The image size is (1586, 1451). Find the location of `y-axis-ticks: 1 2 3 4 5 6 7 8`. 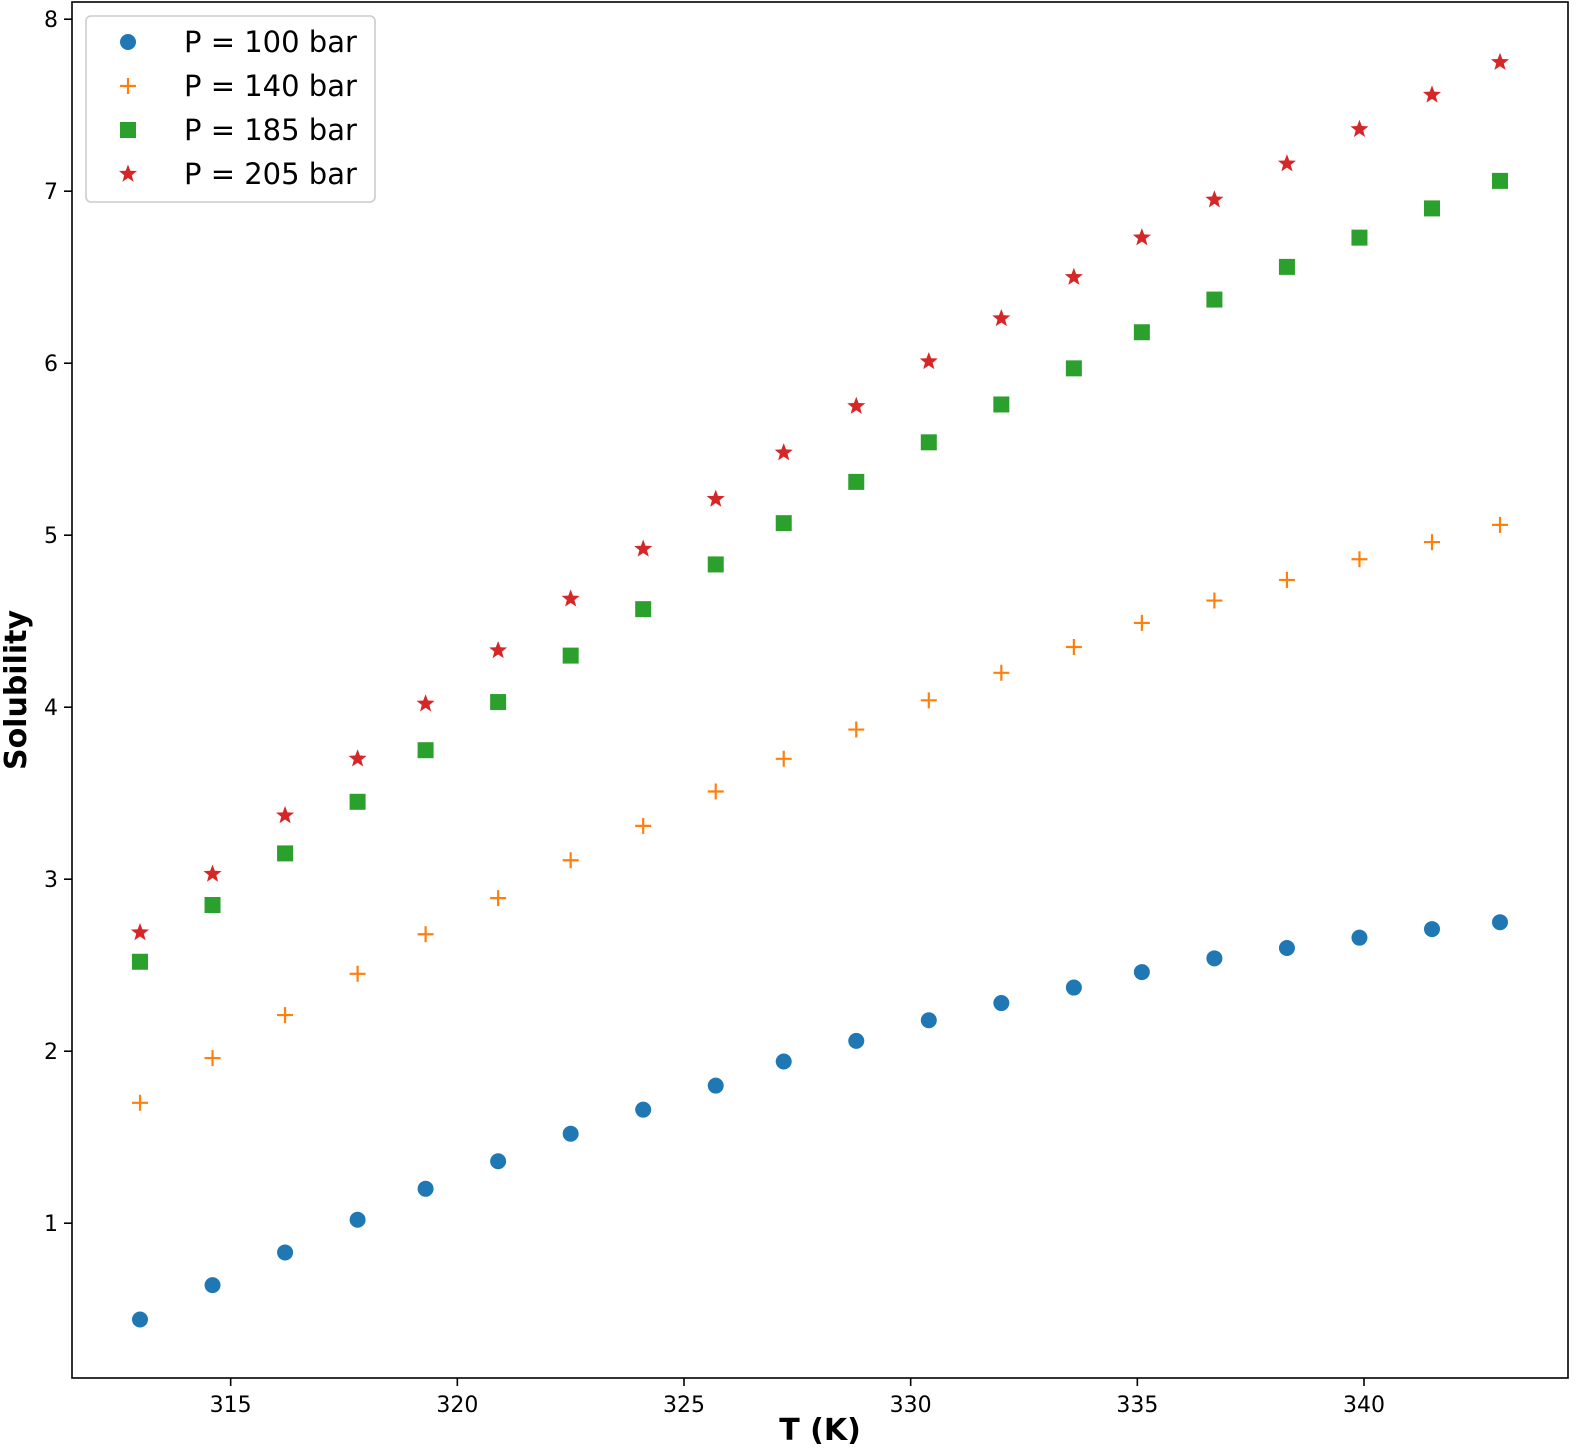

y-axis-ticks: 1 2 3 4 5 6 7 8 is located at coordinates (58, 622).